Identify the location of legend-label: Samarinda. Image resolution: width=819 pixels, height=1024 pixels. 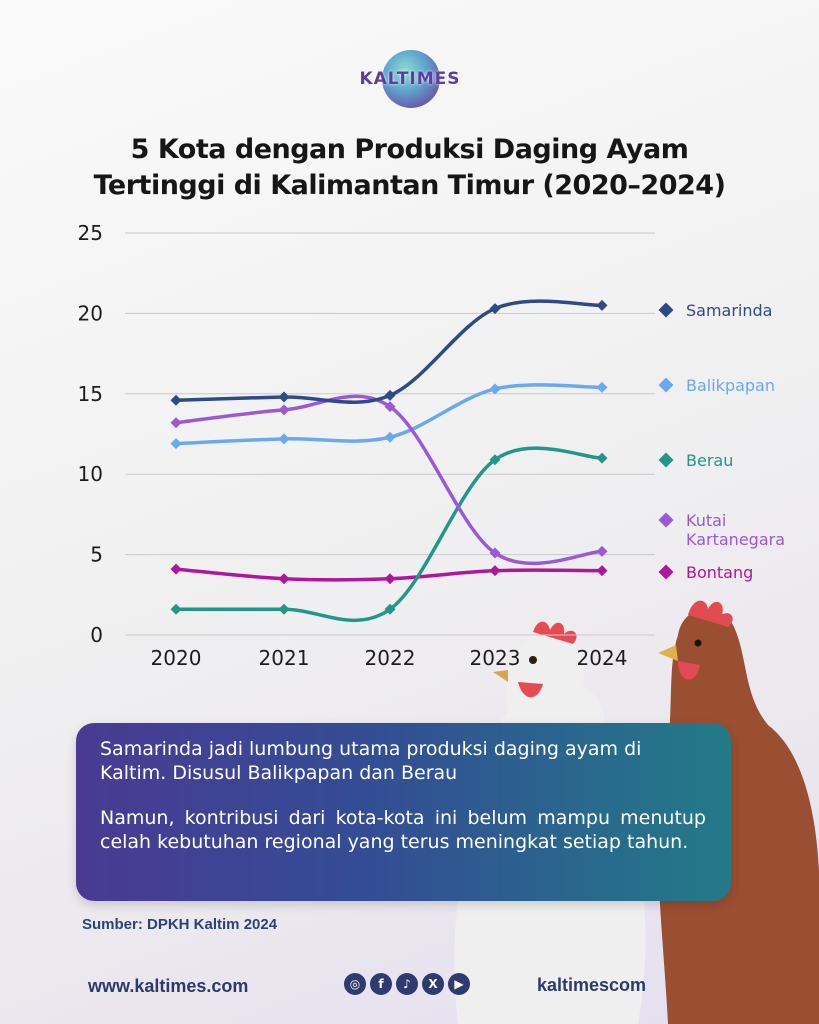
(729, 310).